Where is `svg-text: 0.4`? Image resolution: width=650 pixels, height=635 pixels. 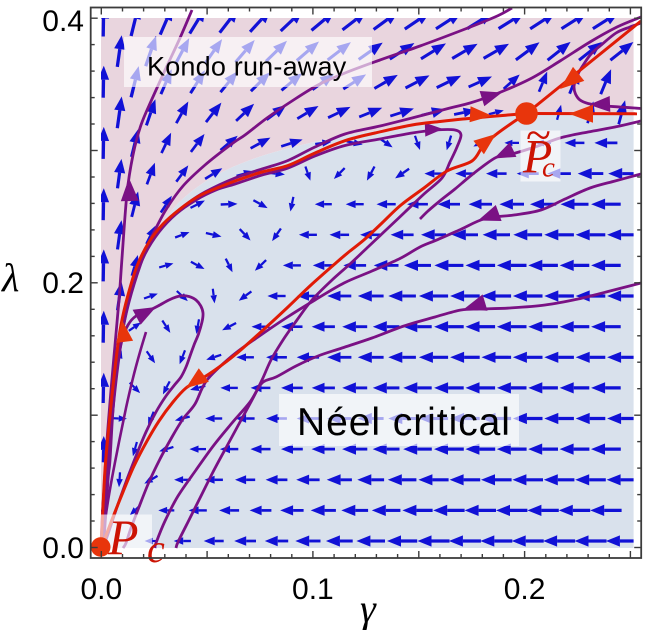
svg-text: 0.4 is located at coordinates (63, 21).